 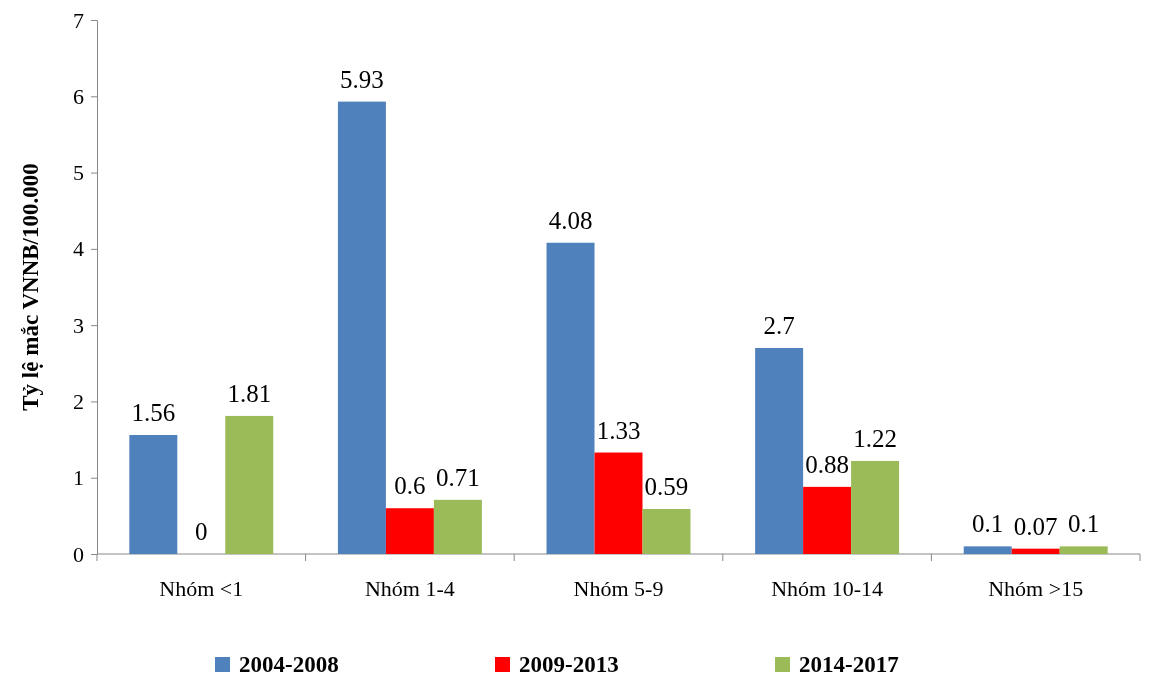 I want to click on data-label: 0.88, so click(x=827, y=464).